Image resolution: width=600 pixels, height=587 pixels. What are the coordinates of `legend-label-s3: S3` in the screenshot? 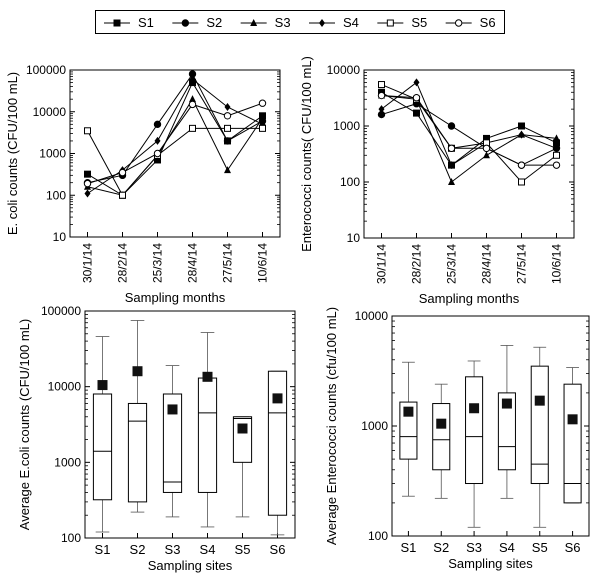 It's located at (283, 22).